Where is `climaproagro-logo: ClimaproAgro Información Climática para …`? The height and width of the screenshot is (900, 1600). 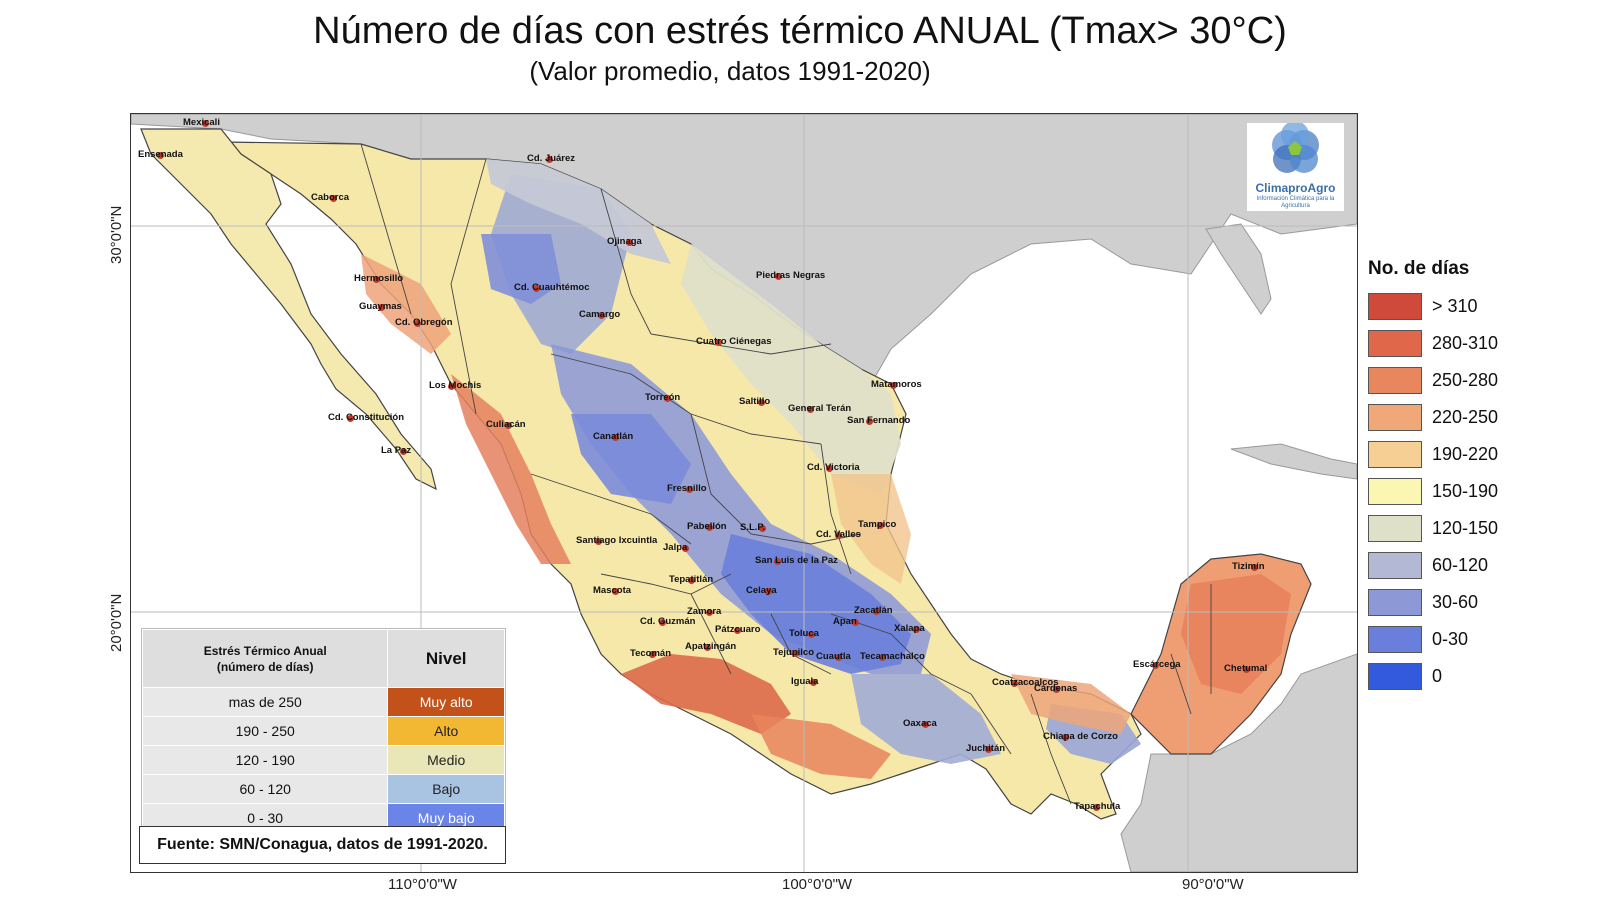 climaproagro-logo: ClimaproAgro Información Climática para … is located at coordinates (1295, 166).